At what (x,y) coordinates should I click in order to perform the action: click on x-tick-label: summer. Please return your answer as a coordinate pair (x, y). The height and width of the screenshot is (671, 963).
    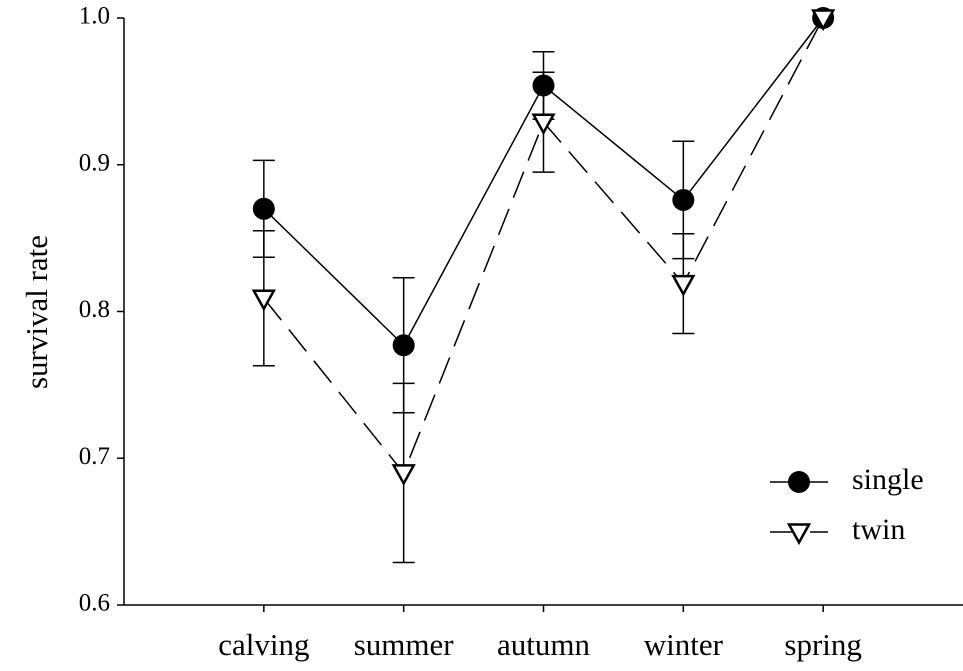
    Looking at the image, I should click on (404, 644).